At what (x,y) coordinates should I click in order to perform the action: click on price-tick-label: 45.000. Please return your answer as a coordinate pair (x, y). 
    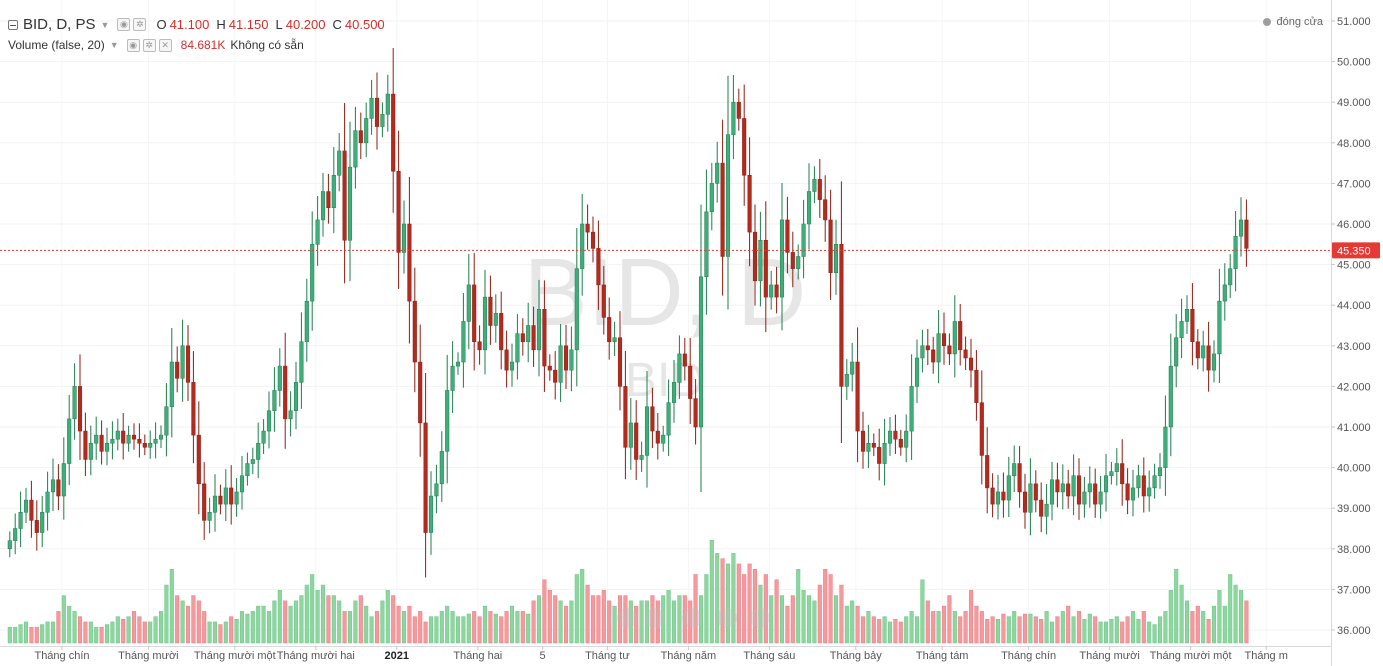
    Looking at the image, I should click on (1354, 266).